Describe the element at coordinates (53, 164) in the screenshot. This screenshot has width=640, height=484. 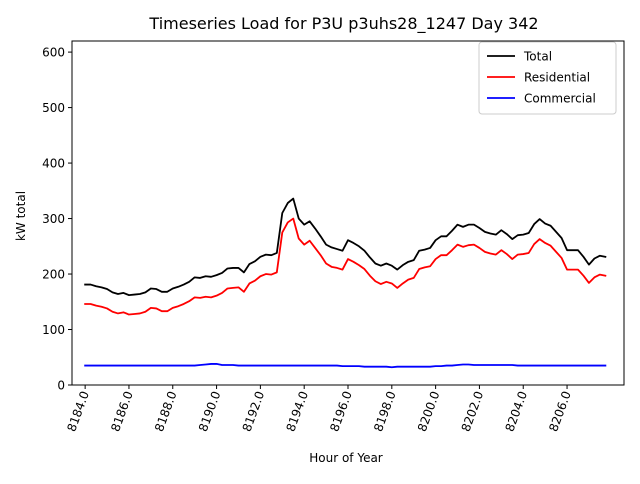
I see `y-tick-label: 400` at that location.